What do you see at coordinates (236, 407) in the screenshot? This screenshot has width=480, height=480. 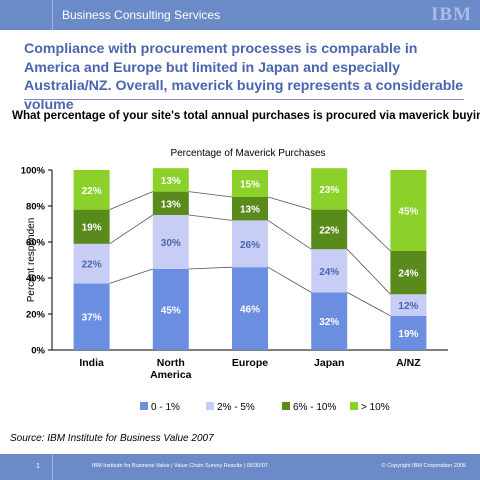 I see `legend-label: 2% - 5%` at bounding box center [236, 407].